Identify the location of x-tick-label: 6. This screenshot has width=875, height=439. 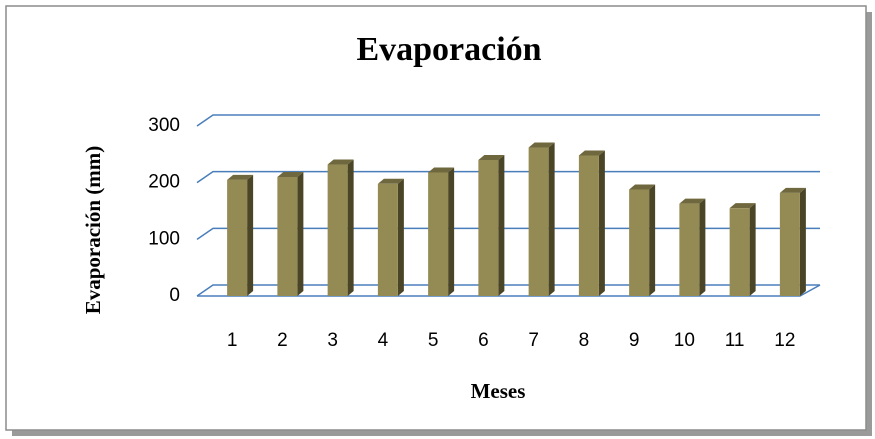
(483, 340).